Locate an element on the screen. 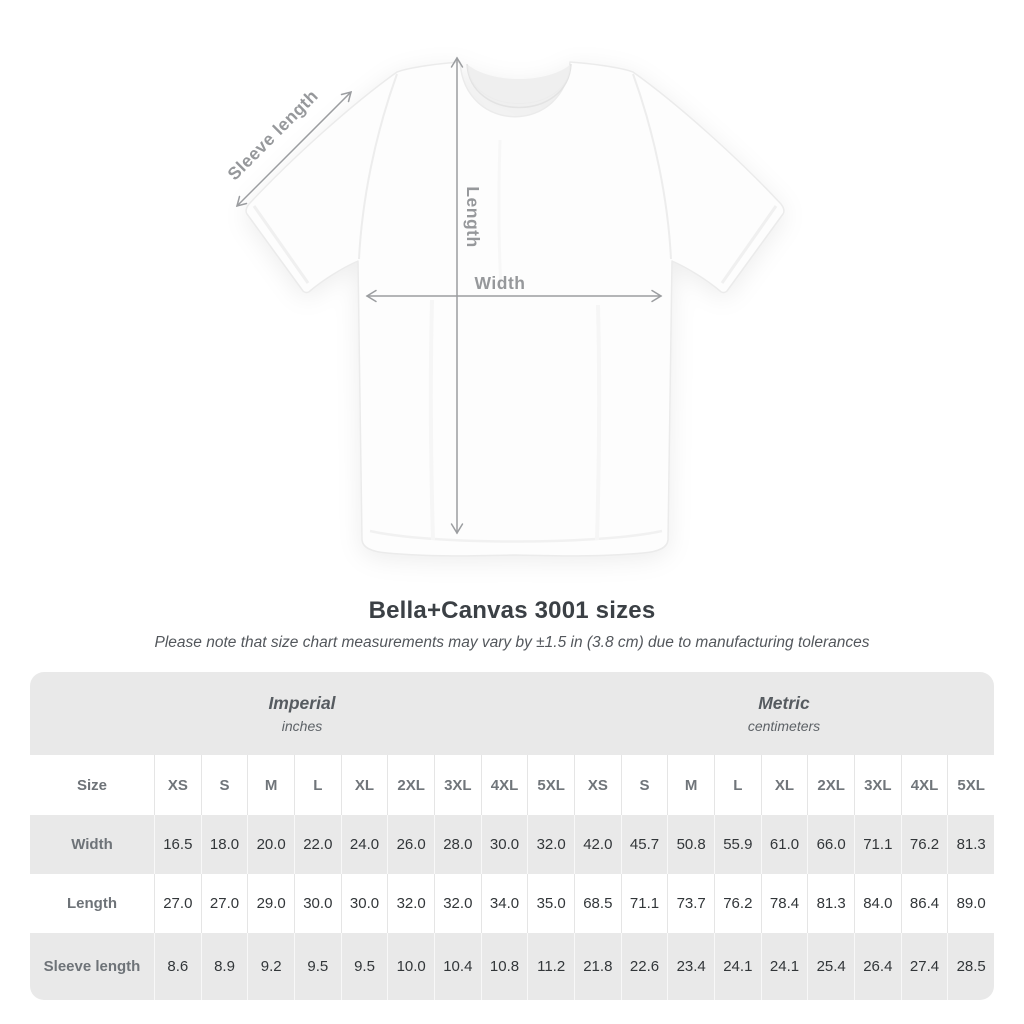  table-cell: 28.5 is located at coordinates (970, 966).